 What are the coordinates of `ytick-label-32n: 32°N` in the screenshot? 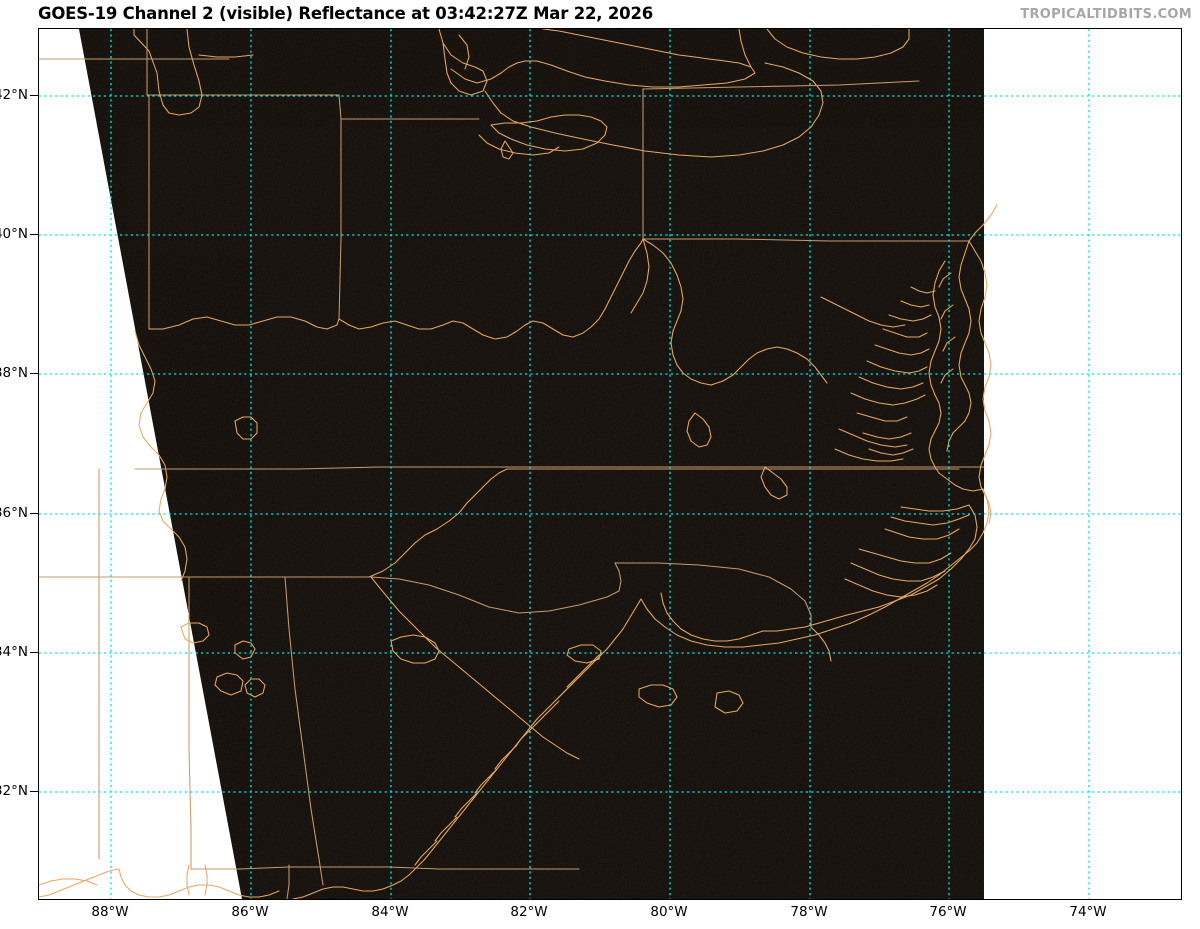 It's located at (14, 791).